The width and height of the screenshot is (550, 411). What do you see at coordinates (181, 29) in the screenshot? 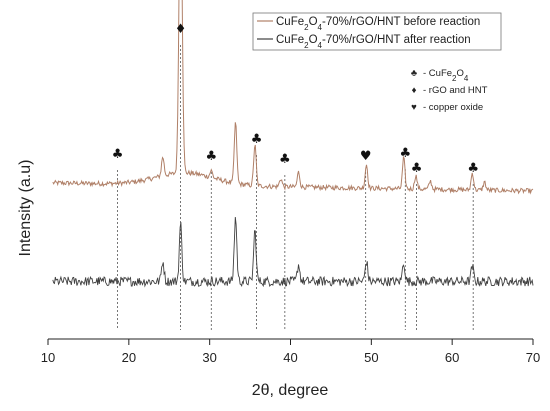
I see `annotation-symbol: ♦` at bounding box center [181, 29].